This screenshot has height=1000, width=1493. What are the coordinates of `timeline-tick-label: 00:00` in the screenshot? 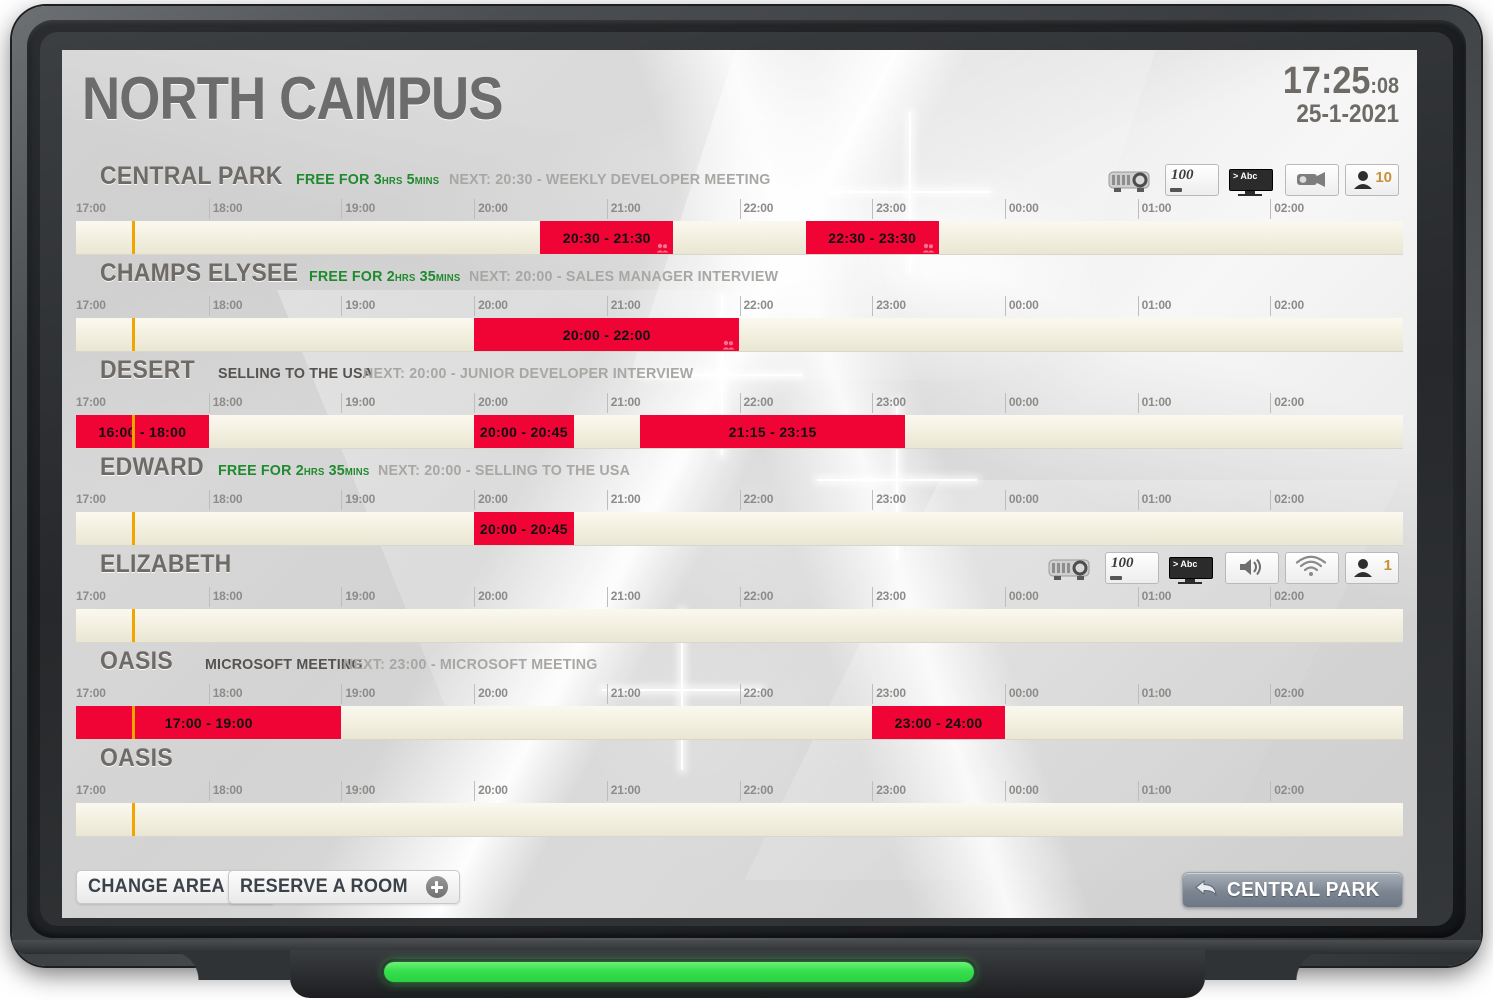 It's located at (1023, 208).